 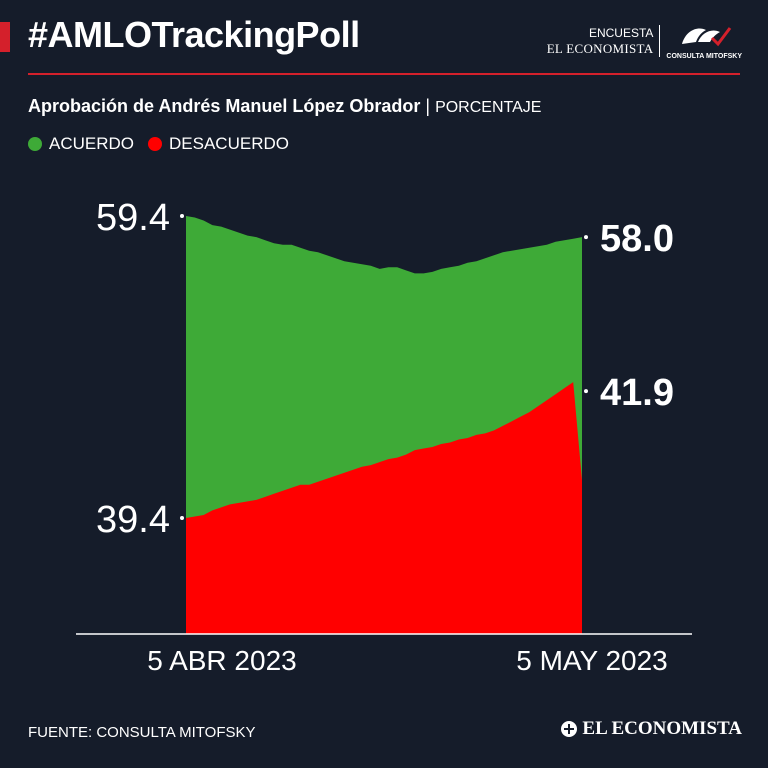 I want to click on end-value-label-0: 58.0, so click(x=637, y=239).